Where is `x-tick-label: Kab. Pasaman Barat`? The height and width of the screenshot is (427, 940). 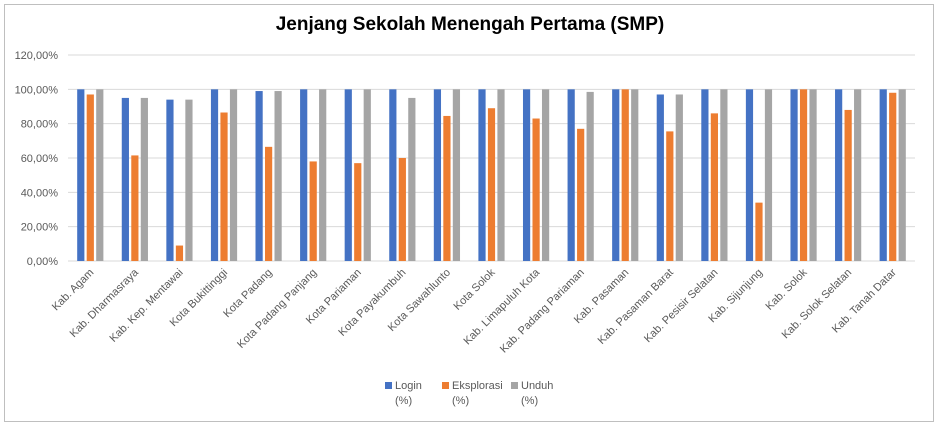 x-tick-label: Kab. Pasaman Barat is located at coordinates (636, 307).